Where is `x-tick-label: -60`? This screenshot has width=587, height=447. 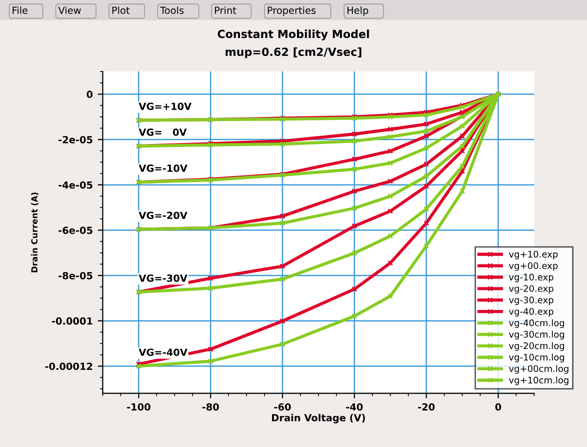
x-tick-label: -60 is located at coordinates (282, 407).